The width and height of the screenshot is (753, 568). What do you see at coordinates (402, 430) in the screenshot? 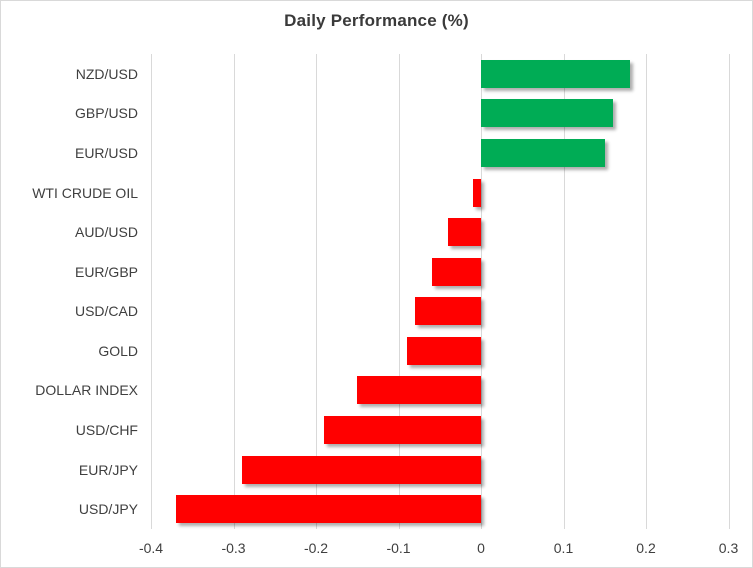
I see `bar-usd-chf` at bounding box center [402, 430].